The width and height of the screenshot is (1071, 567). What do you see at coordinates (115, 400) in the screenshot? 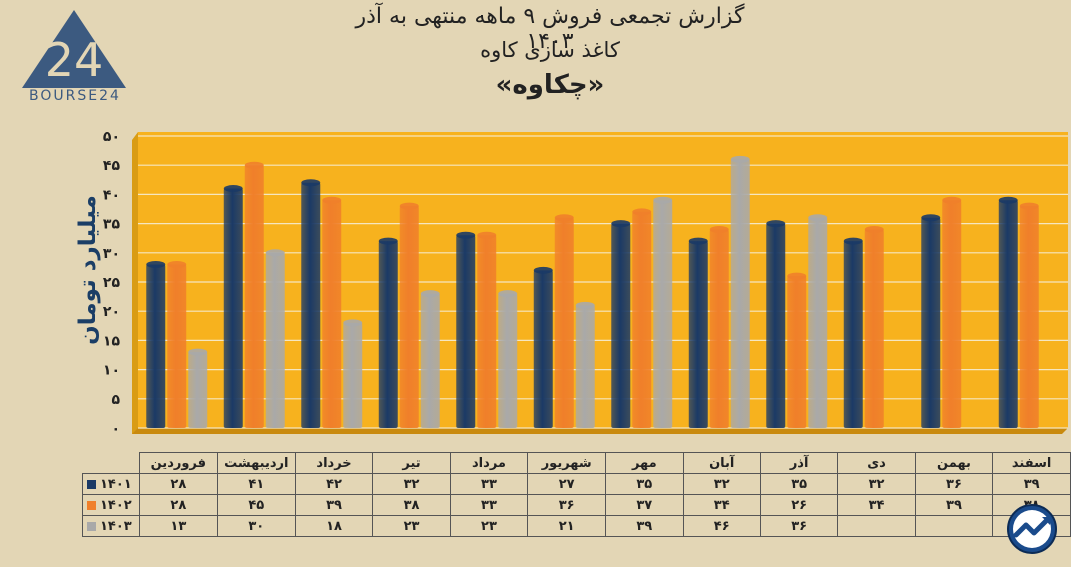
I see `y-tick-label: ۵` at bounding box center [115, 400].